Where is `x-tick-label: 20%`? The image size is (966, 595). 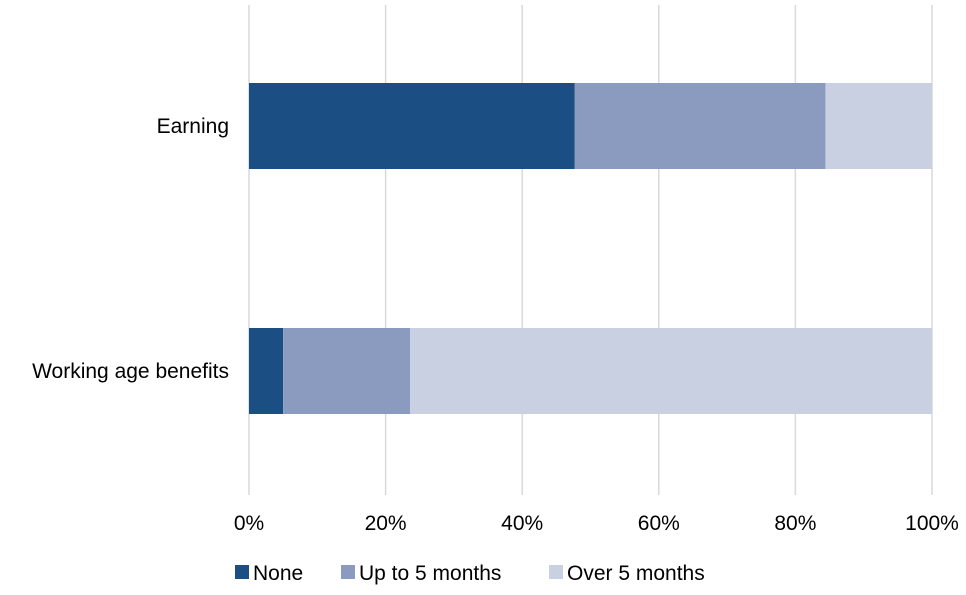
x-tick-label: 20% is located at coordinates (386, 523).